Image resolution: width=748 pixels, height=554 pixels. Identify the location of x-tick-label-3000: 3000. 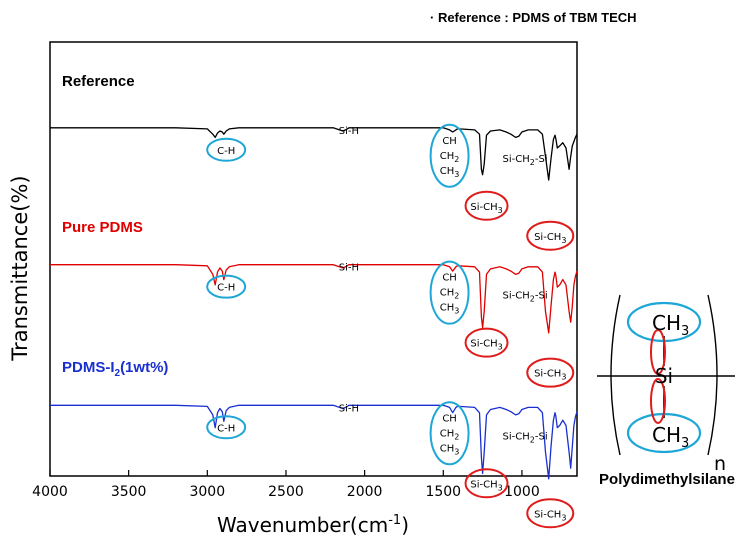
(207, 492).